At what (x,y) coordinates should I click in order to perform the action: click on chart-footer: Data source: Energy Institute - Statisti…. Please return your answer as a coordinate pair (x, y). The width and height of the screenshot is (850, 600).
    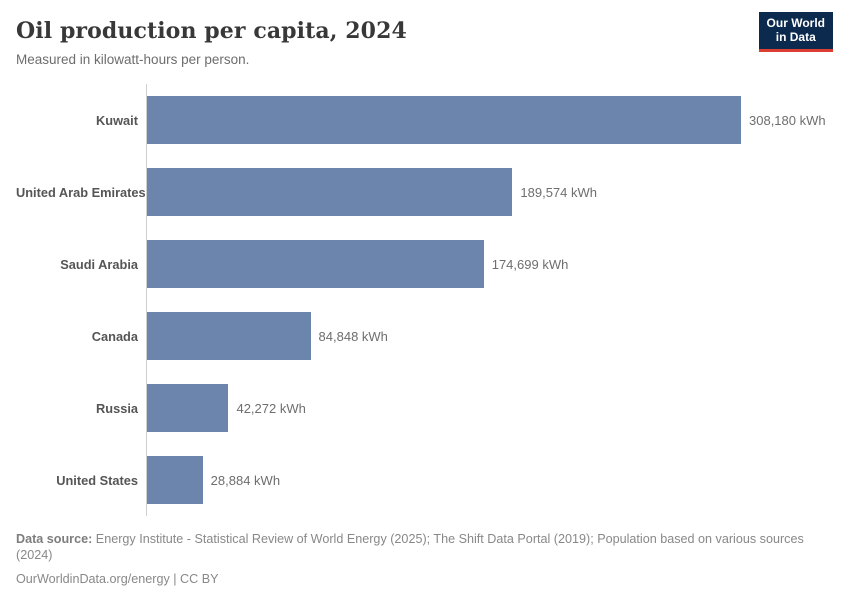
    Looking at the image, I should click on (425, 558).